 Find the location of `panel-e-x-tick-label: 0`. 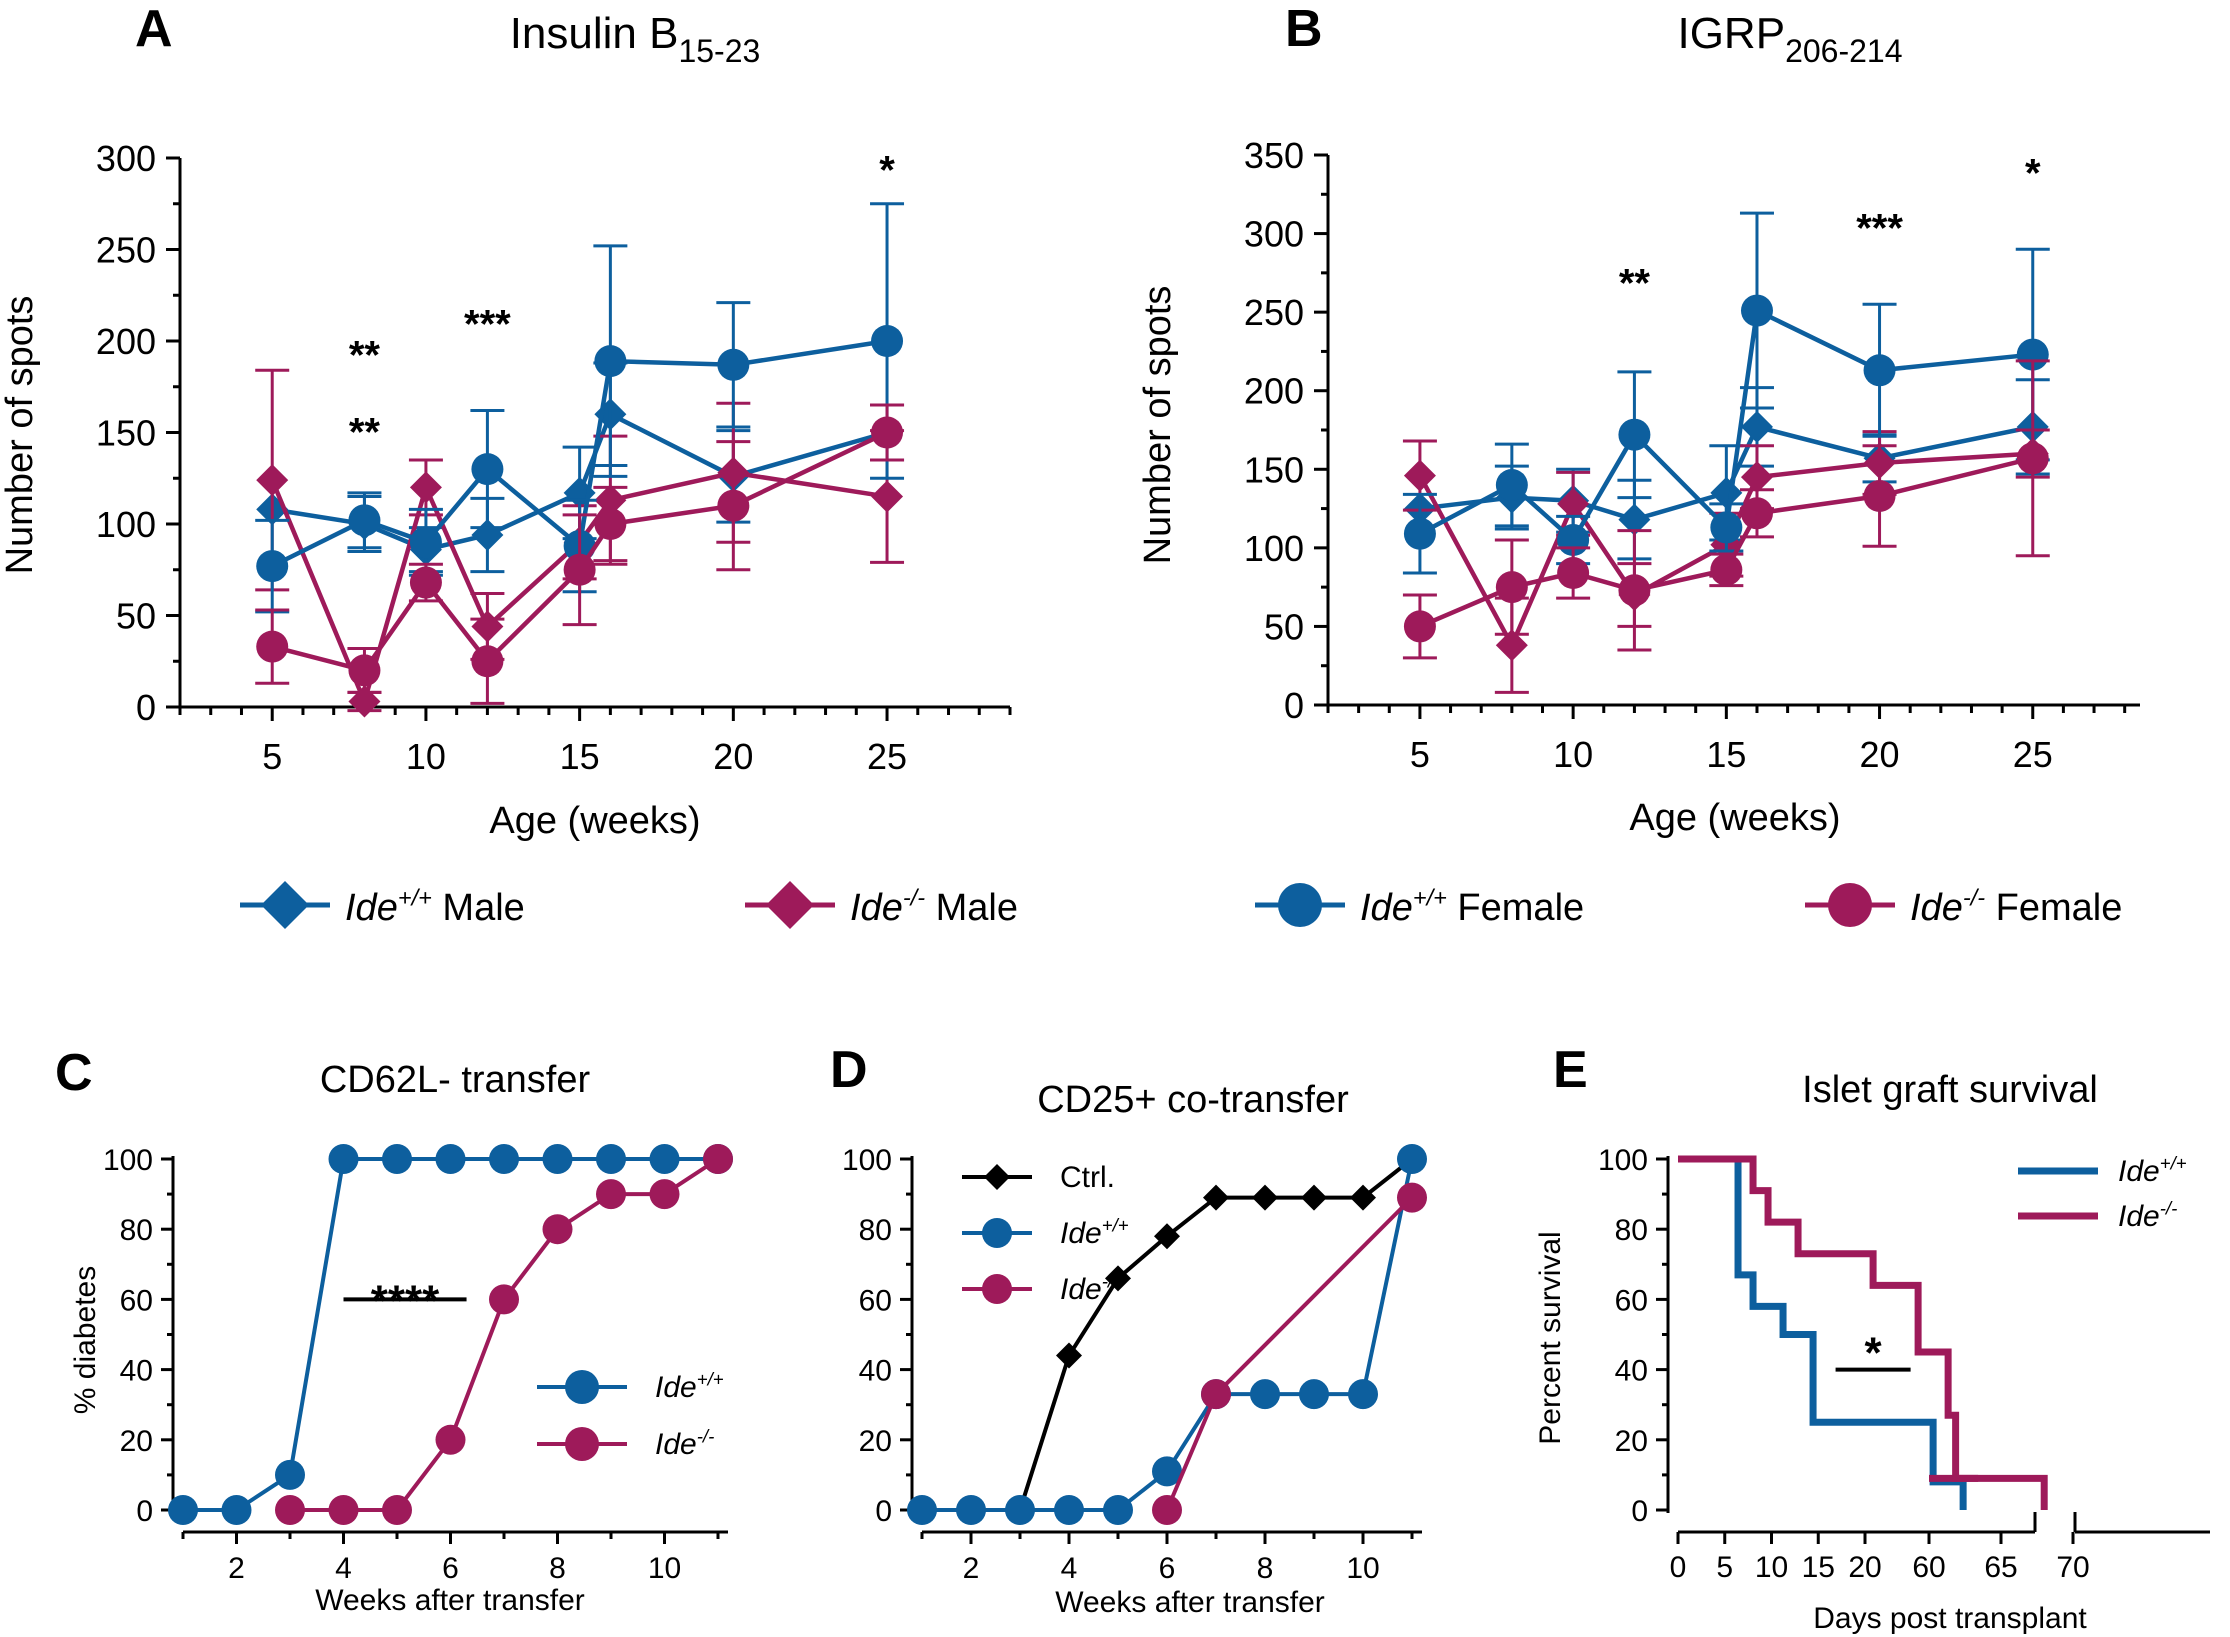

panel-e-x-tick-label: 0 is located at coordinates (1678, 1567).